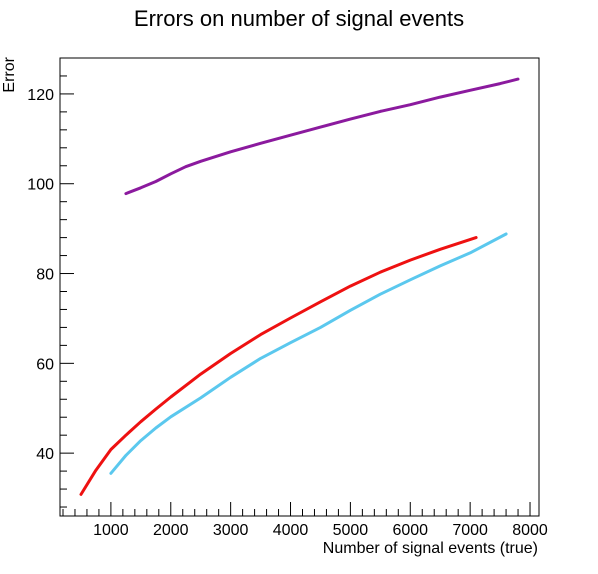  I want to click on y-tick-label: 80, so click(45, 275).